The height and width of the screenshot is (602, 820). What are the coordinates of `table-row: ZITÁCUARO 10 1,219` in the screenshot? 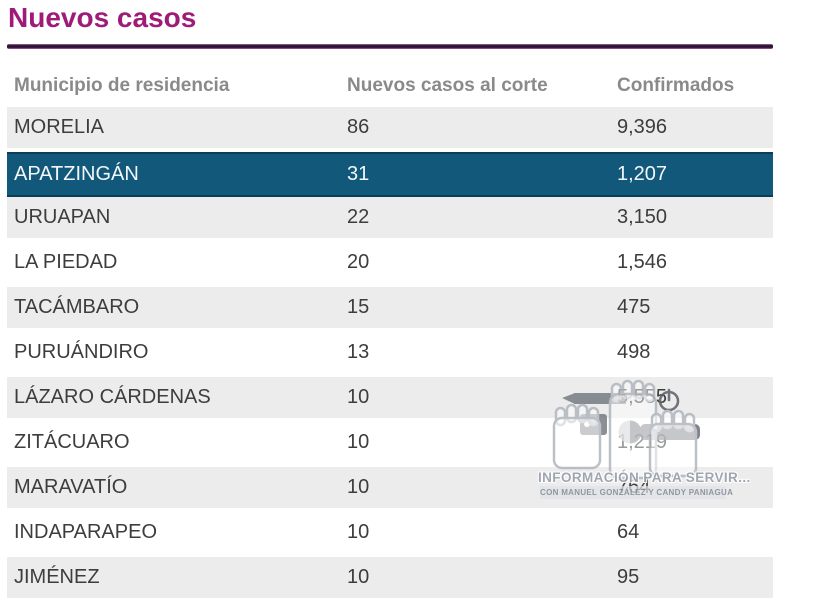 It's located at (390, 444).